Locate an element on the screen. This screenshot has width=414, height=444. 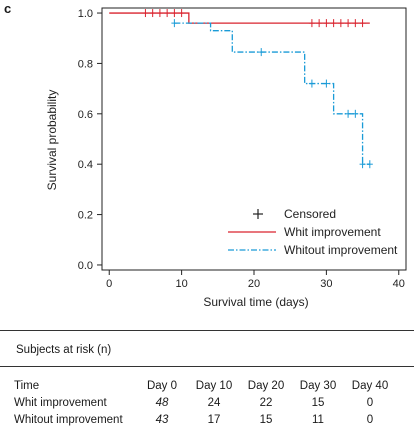
risk-cell: 48 is located at coordinates (162, 403).